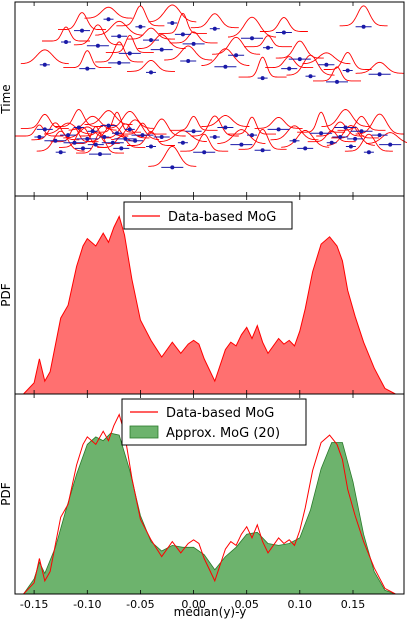 The image size is (407, 620). I want to click on legend-entry-data-mog: Data-based MoG, so click(222, 217).